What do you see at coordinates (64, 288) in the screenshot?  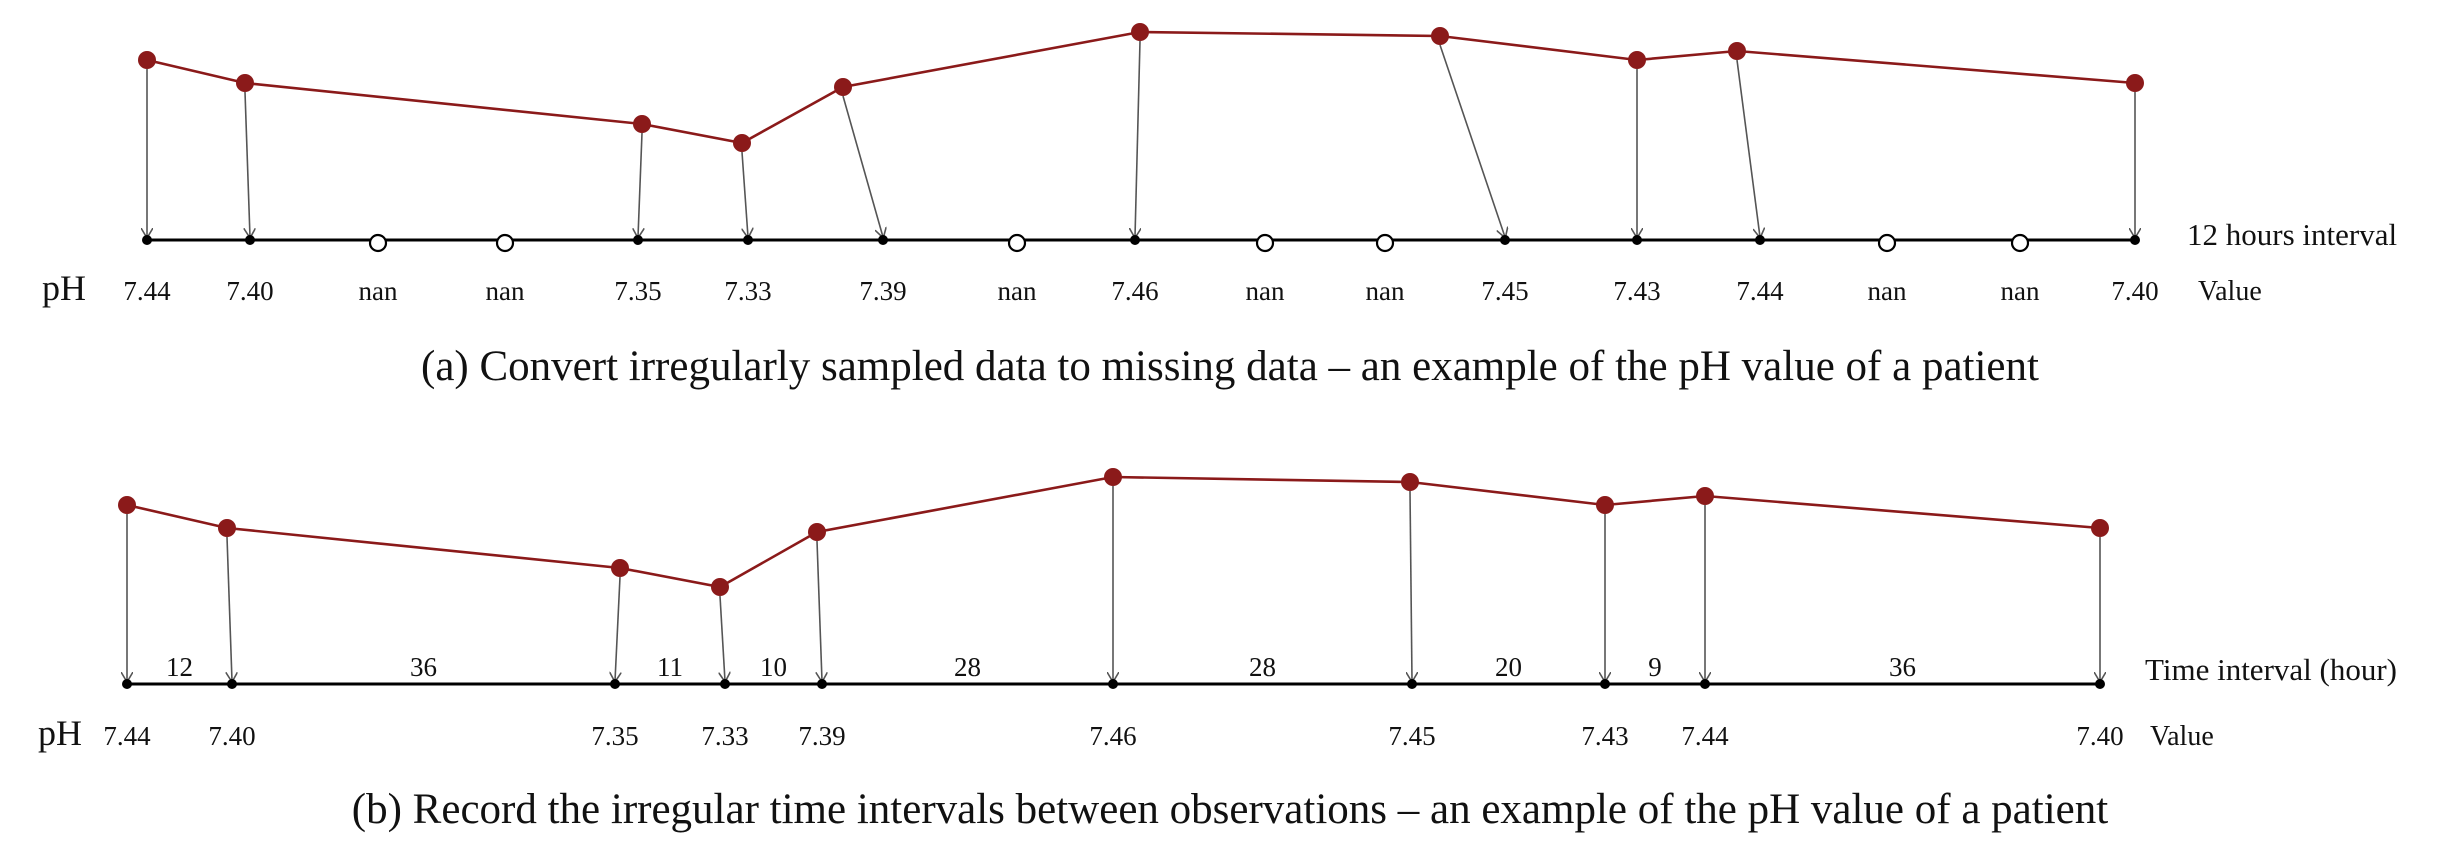 I see `panel-a-row-label: pH` at bounding box center [64, 288].